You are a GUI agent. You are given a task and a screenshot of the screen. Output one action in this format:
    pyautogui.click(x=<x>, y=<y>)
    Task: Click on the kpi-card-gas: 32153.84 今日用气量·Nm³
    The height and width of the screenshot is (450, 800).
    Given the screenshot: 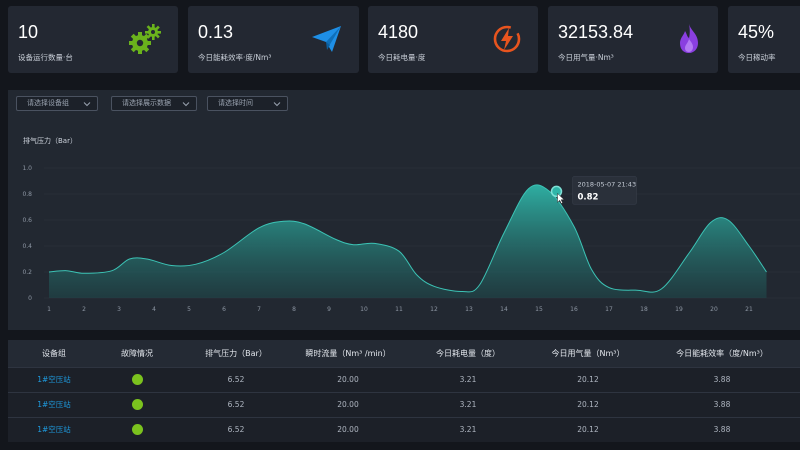 What is the action you would take?
    pyautogui.click(x=633, y=39)
    